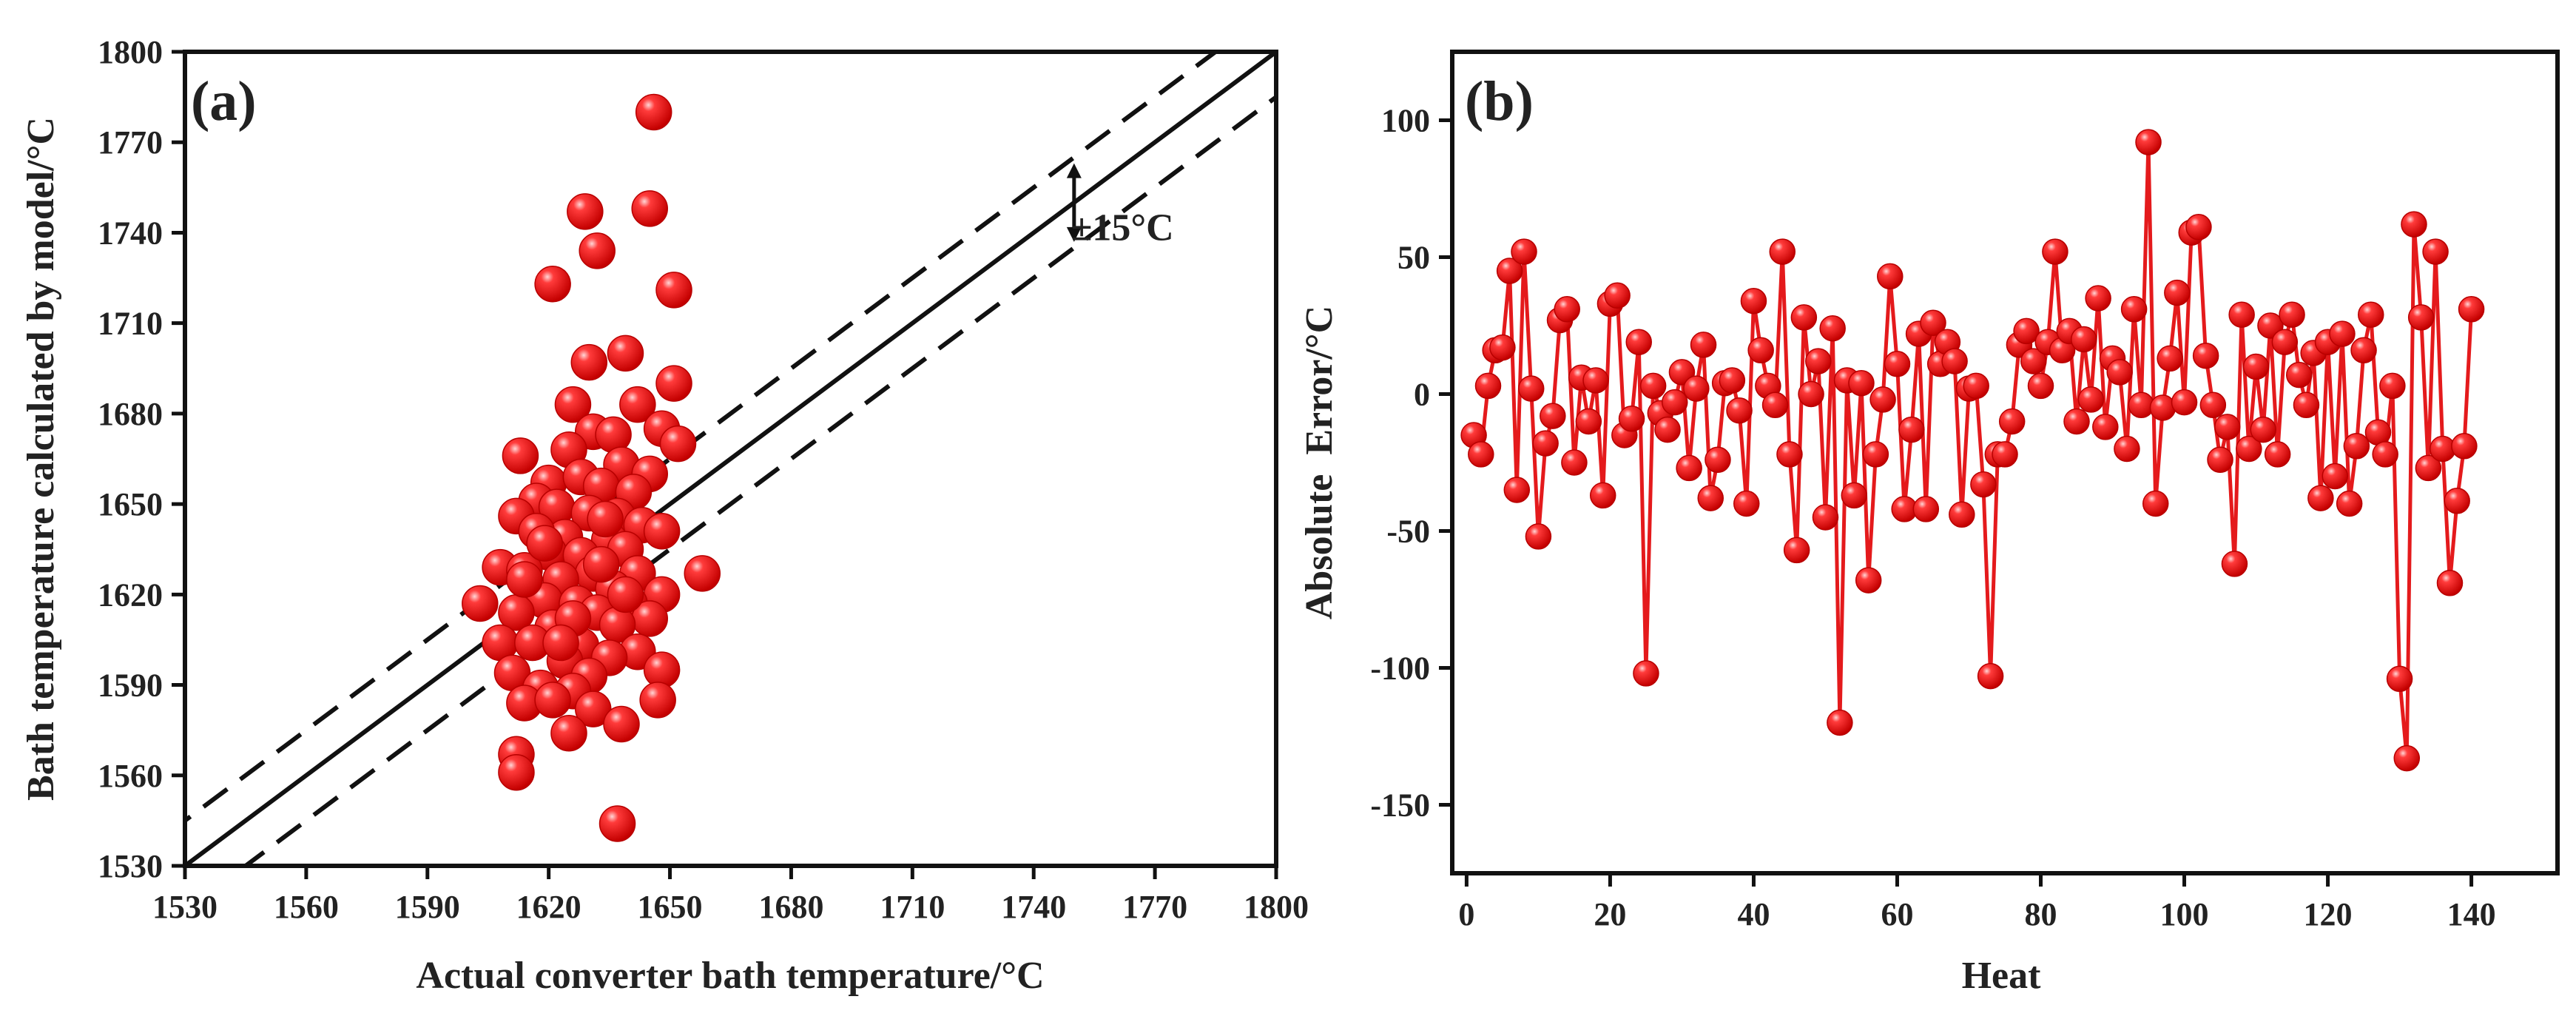  What do you see at coordinates (1400, 668) in the screenshot?
I see `y-tick-label: -100` at bounding box center [1400, 668].